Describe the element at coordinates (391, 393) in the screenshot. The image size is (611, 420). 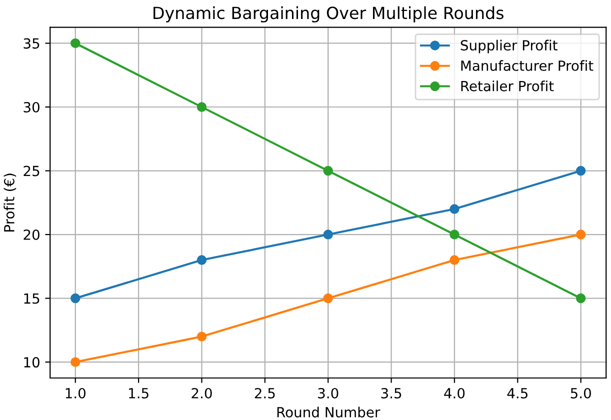
I see `x-tick-label: 3.5` at that location.